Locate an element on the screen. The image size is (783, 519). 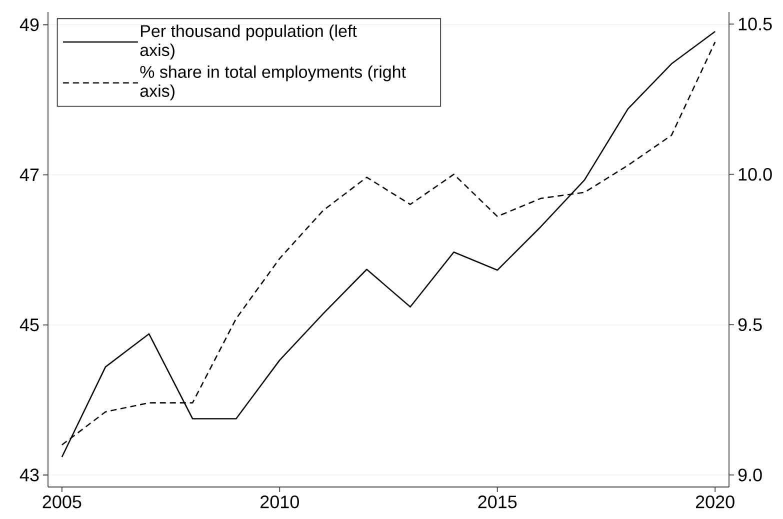
y2-tick-label: 10.5 is located at coordinates (755, 24).